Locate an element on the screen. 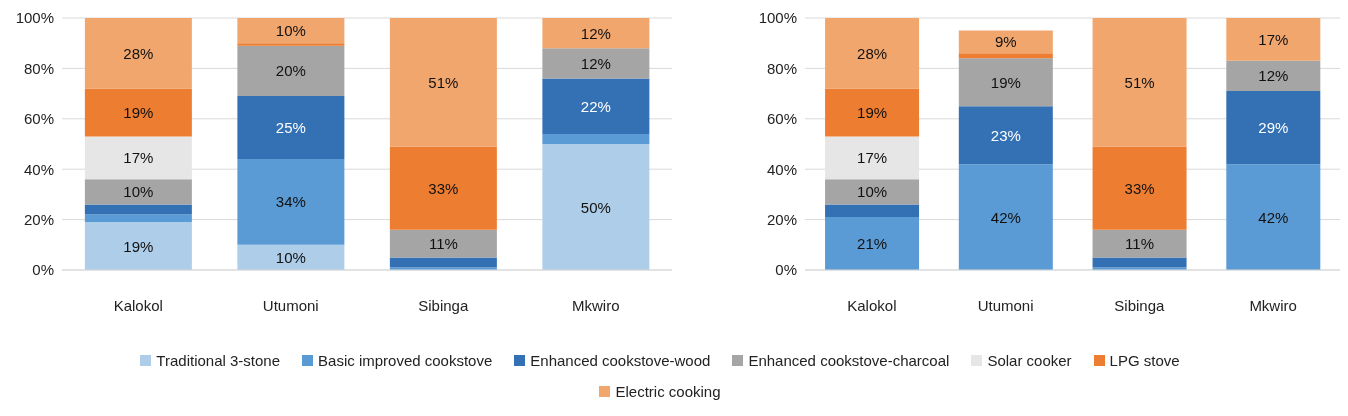  data-label: 9% is located at coordinates (1005, 42).